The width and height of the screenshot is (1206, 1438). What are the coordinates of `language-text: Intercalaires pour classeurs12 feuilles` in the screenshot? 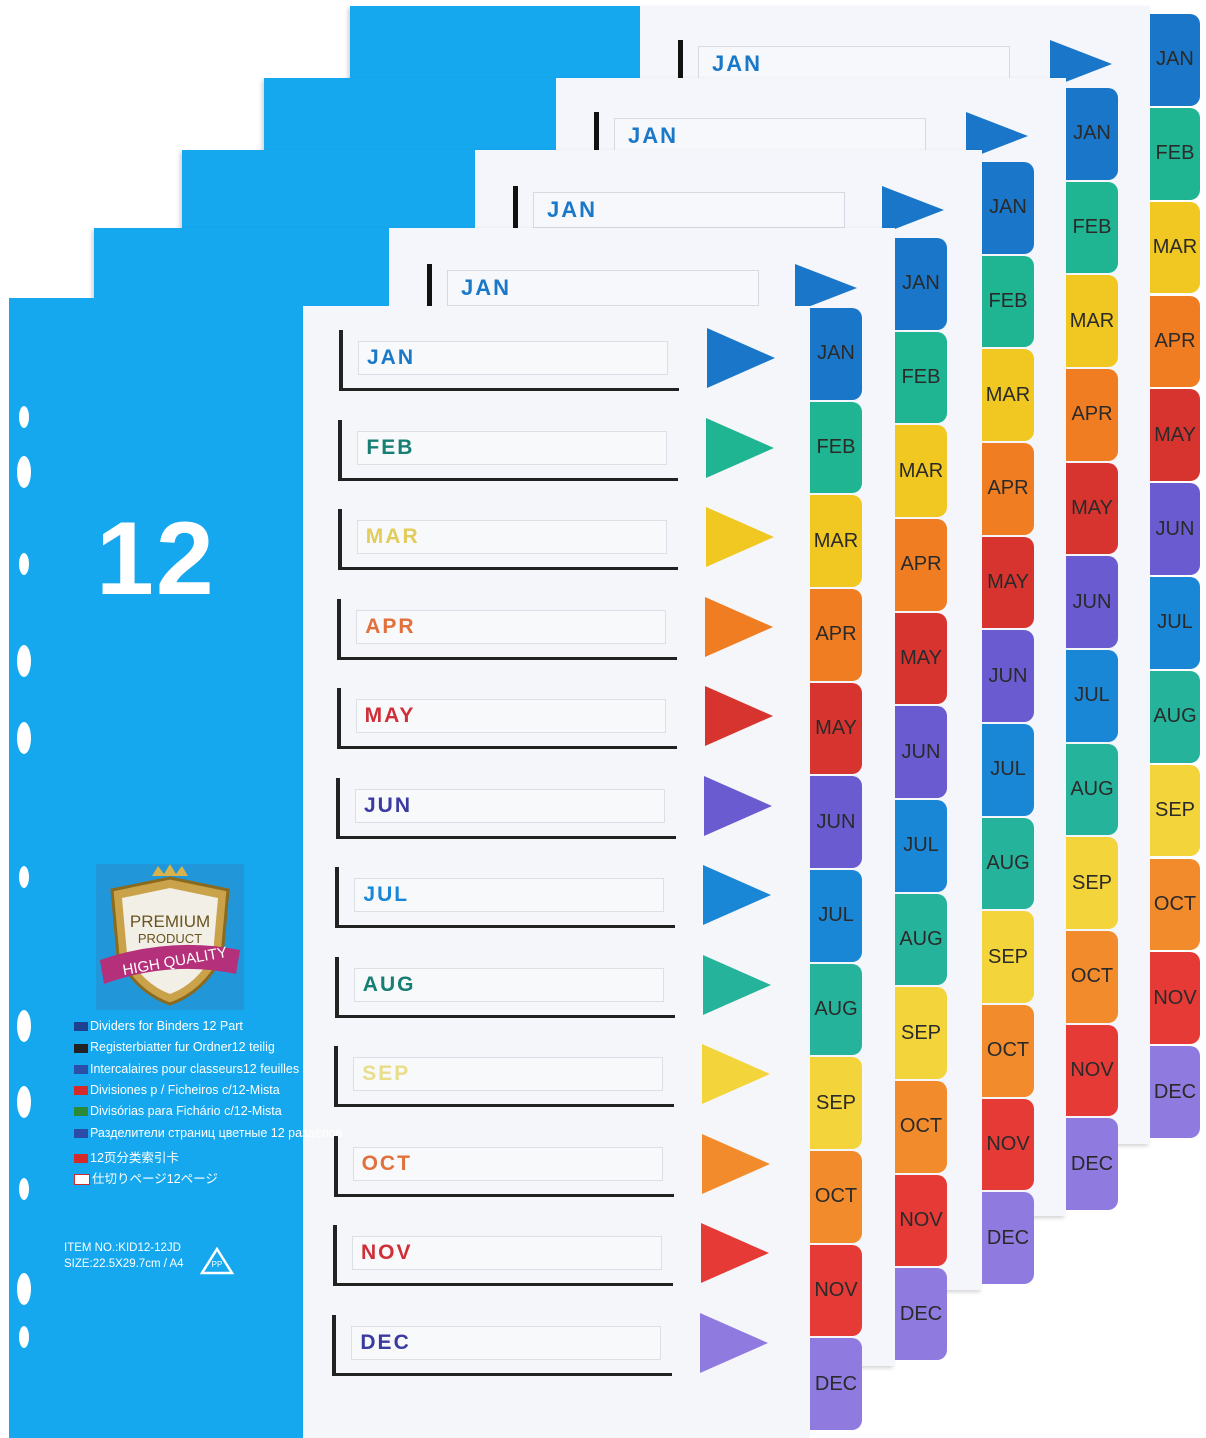 It's located at (195, 1068).